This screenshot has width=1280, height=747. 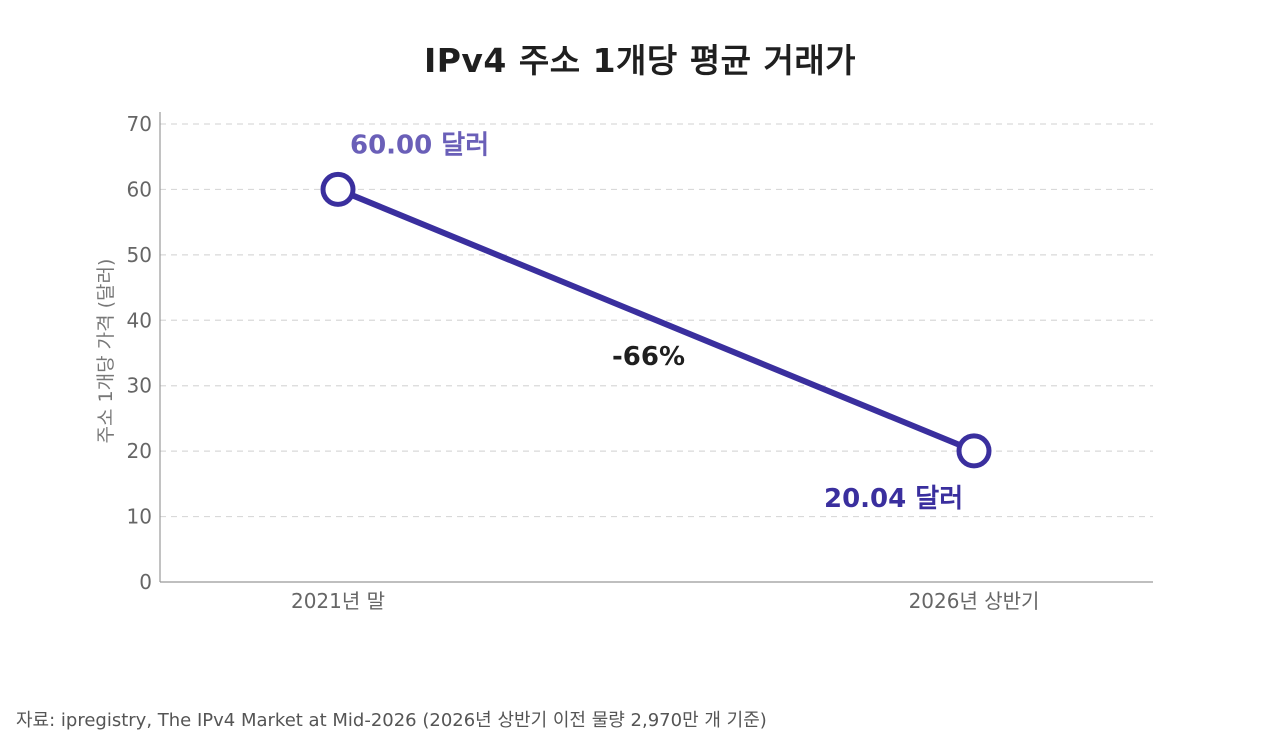 I want to click on y-tick-label: 10, so click(x=139, y=517).